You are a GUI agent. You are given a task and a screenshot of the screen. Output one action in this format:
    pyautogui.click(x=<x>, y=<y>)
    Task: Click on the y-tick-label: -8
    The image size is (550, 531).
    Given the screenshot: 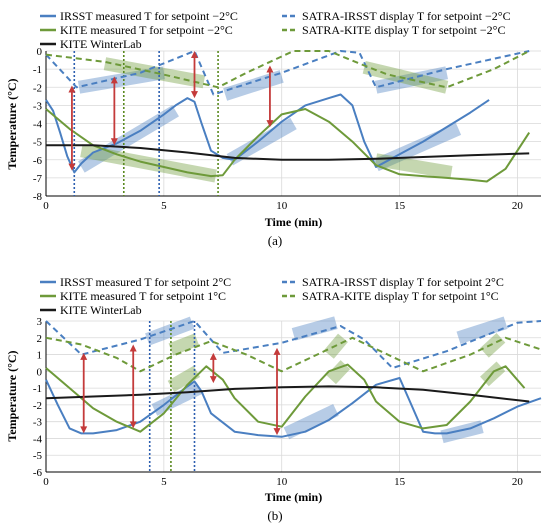 What is the action you would take?
    pyautogui.click(x=38, y=197)
    